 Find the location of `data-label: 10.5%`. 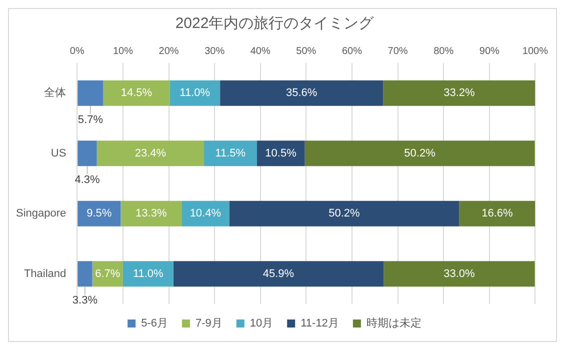

data-label: 10.5% is located at coordinates (281, 153).